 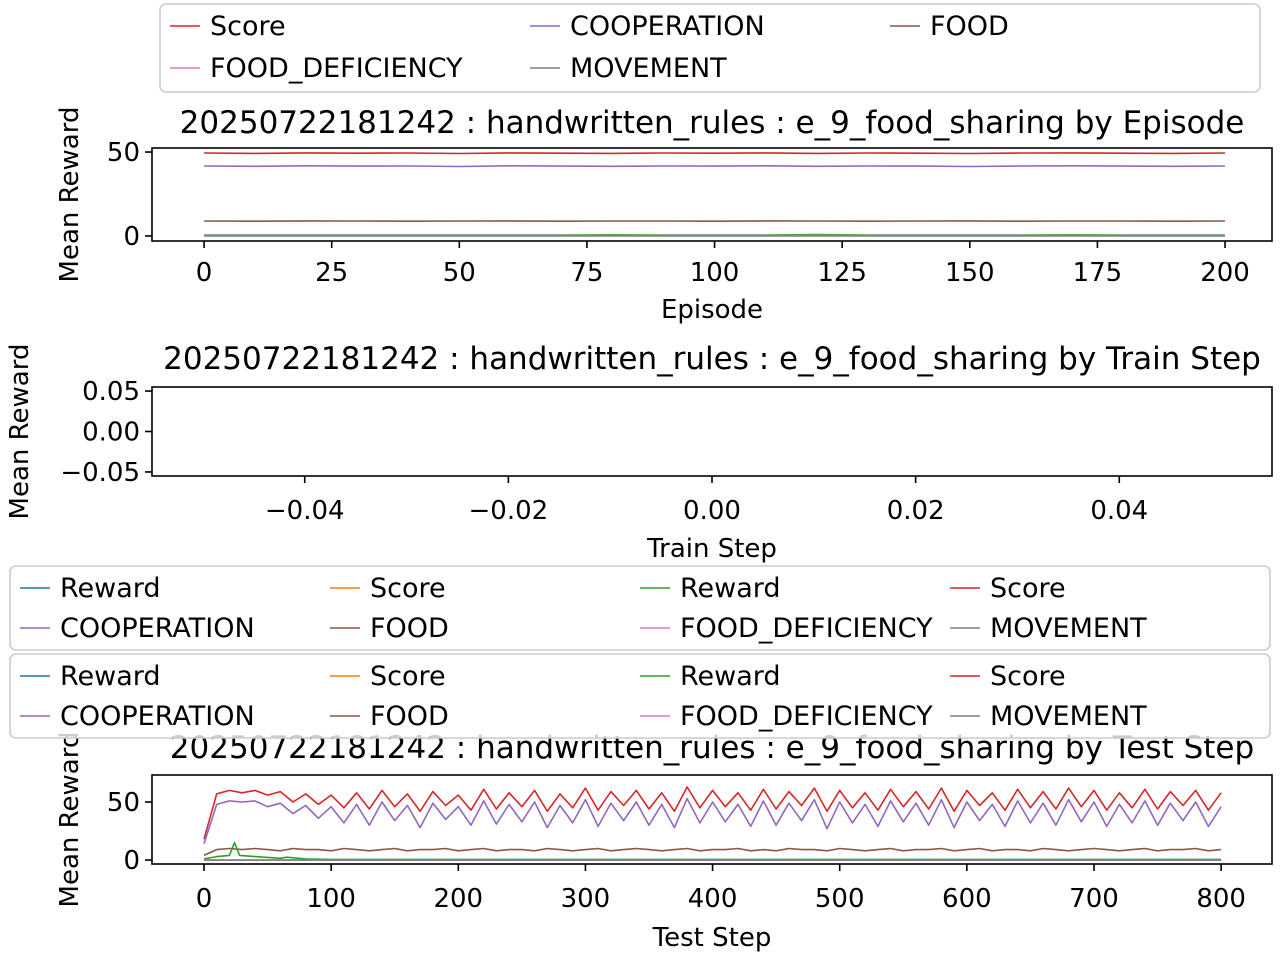 What do you see at coordinates (586, 899) in the screenshot?
I see `x-tick-label: 300` at bounding box center [586, 899].